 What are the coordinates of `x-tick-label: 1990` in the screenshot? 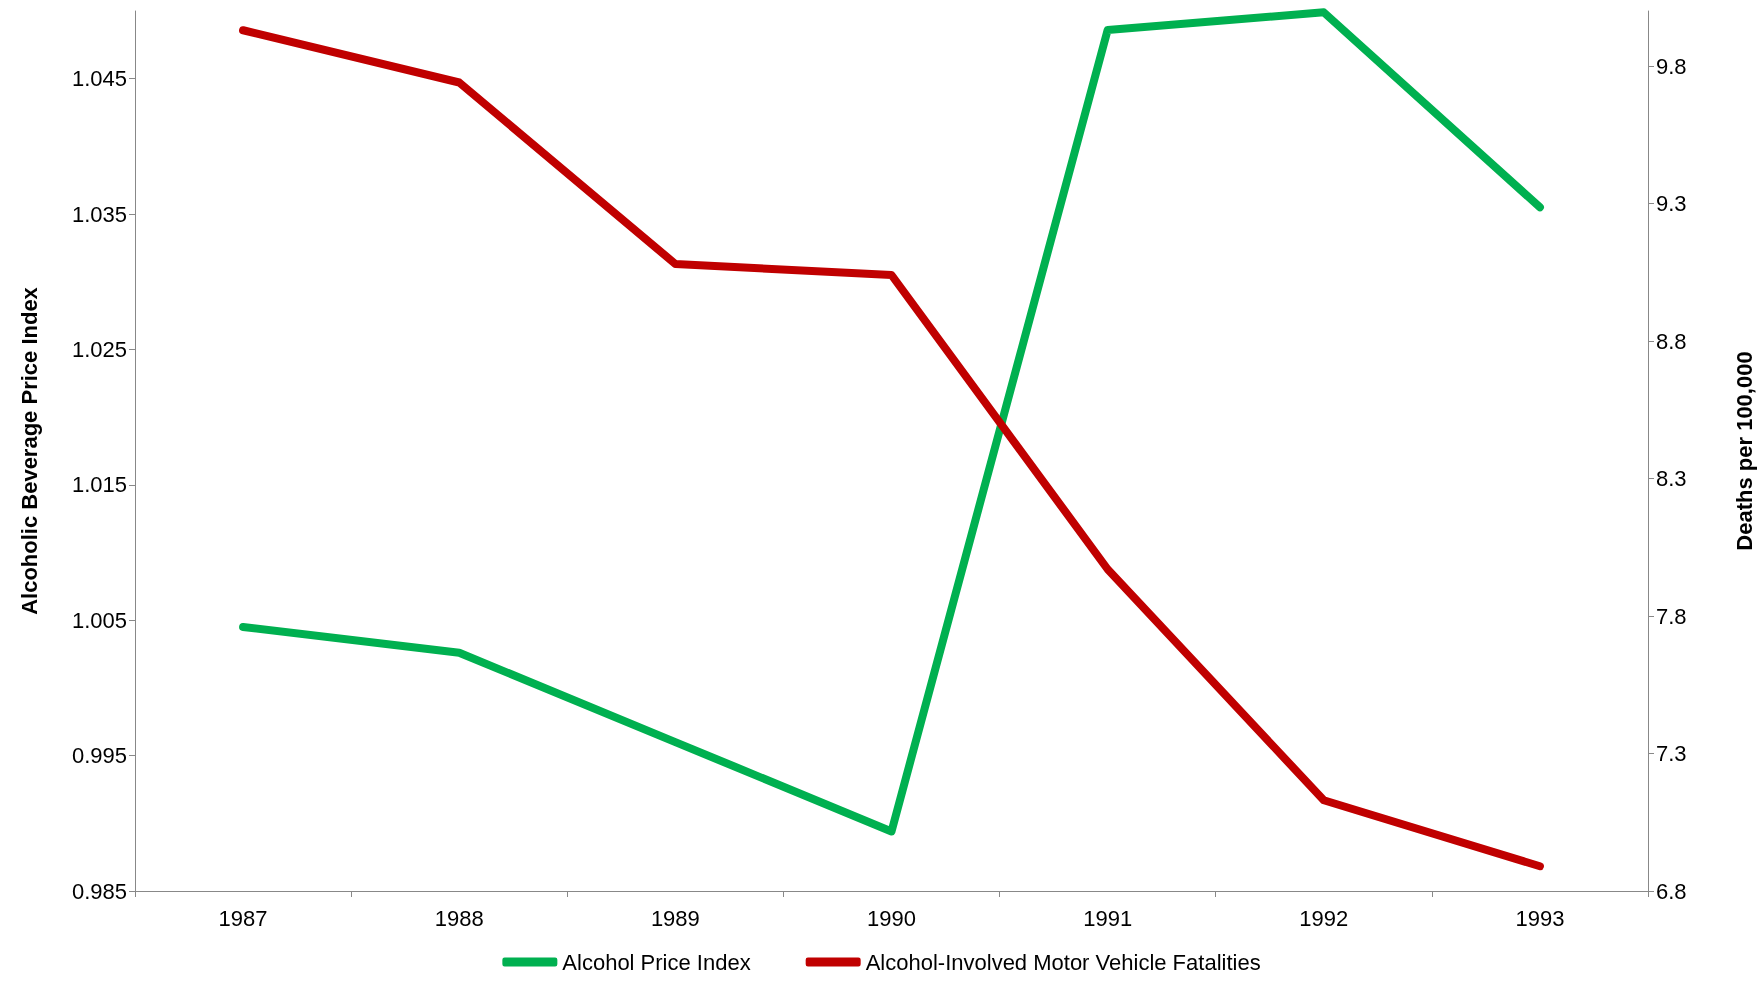 It's located at (891, 918).